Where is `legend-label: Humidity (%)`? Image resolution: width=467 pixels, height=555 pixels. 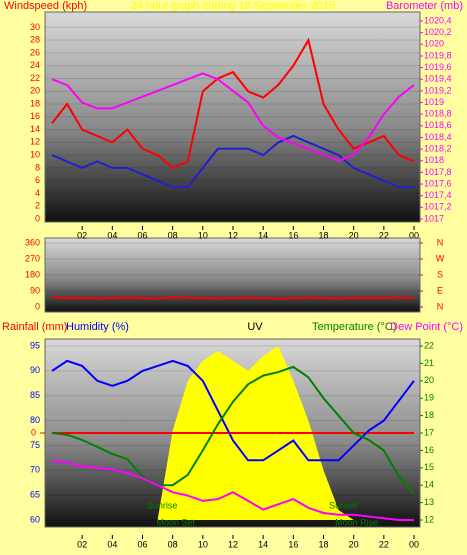 legend-label: Humidity (%) is located at coordinates (97, 327).